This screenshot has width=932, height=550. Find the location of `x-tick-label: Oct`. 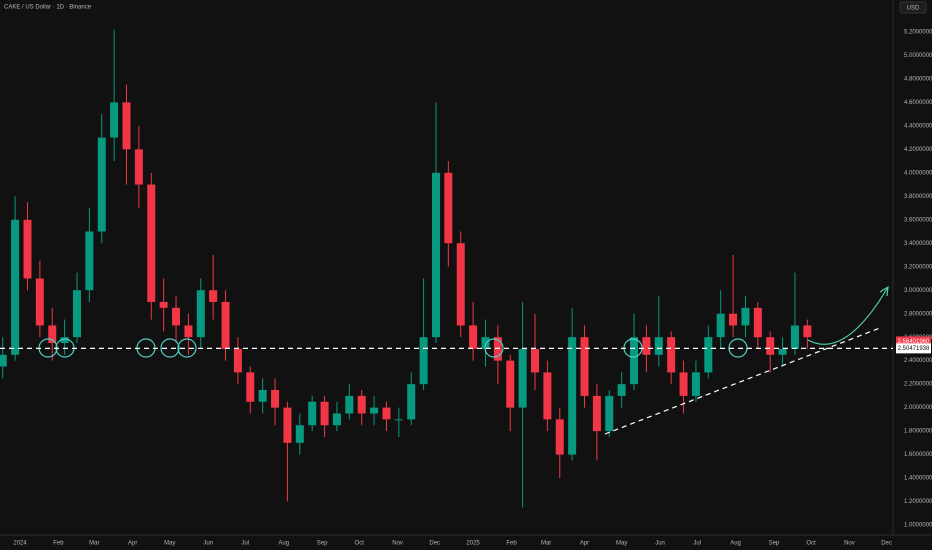

x-tick-label: Oct is located at coordinates (811, 544).